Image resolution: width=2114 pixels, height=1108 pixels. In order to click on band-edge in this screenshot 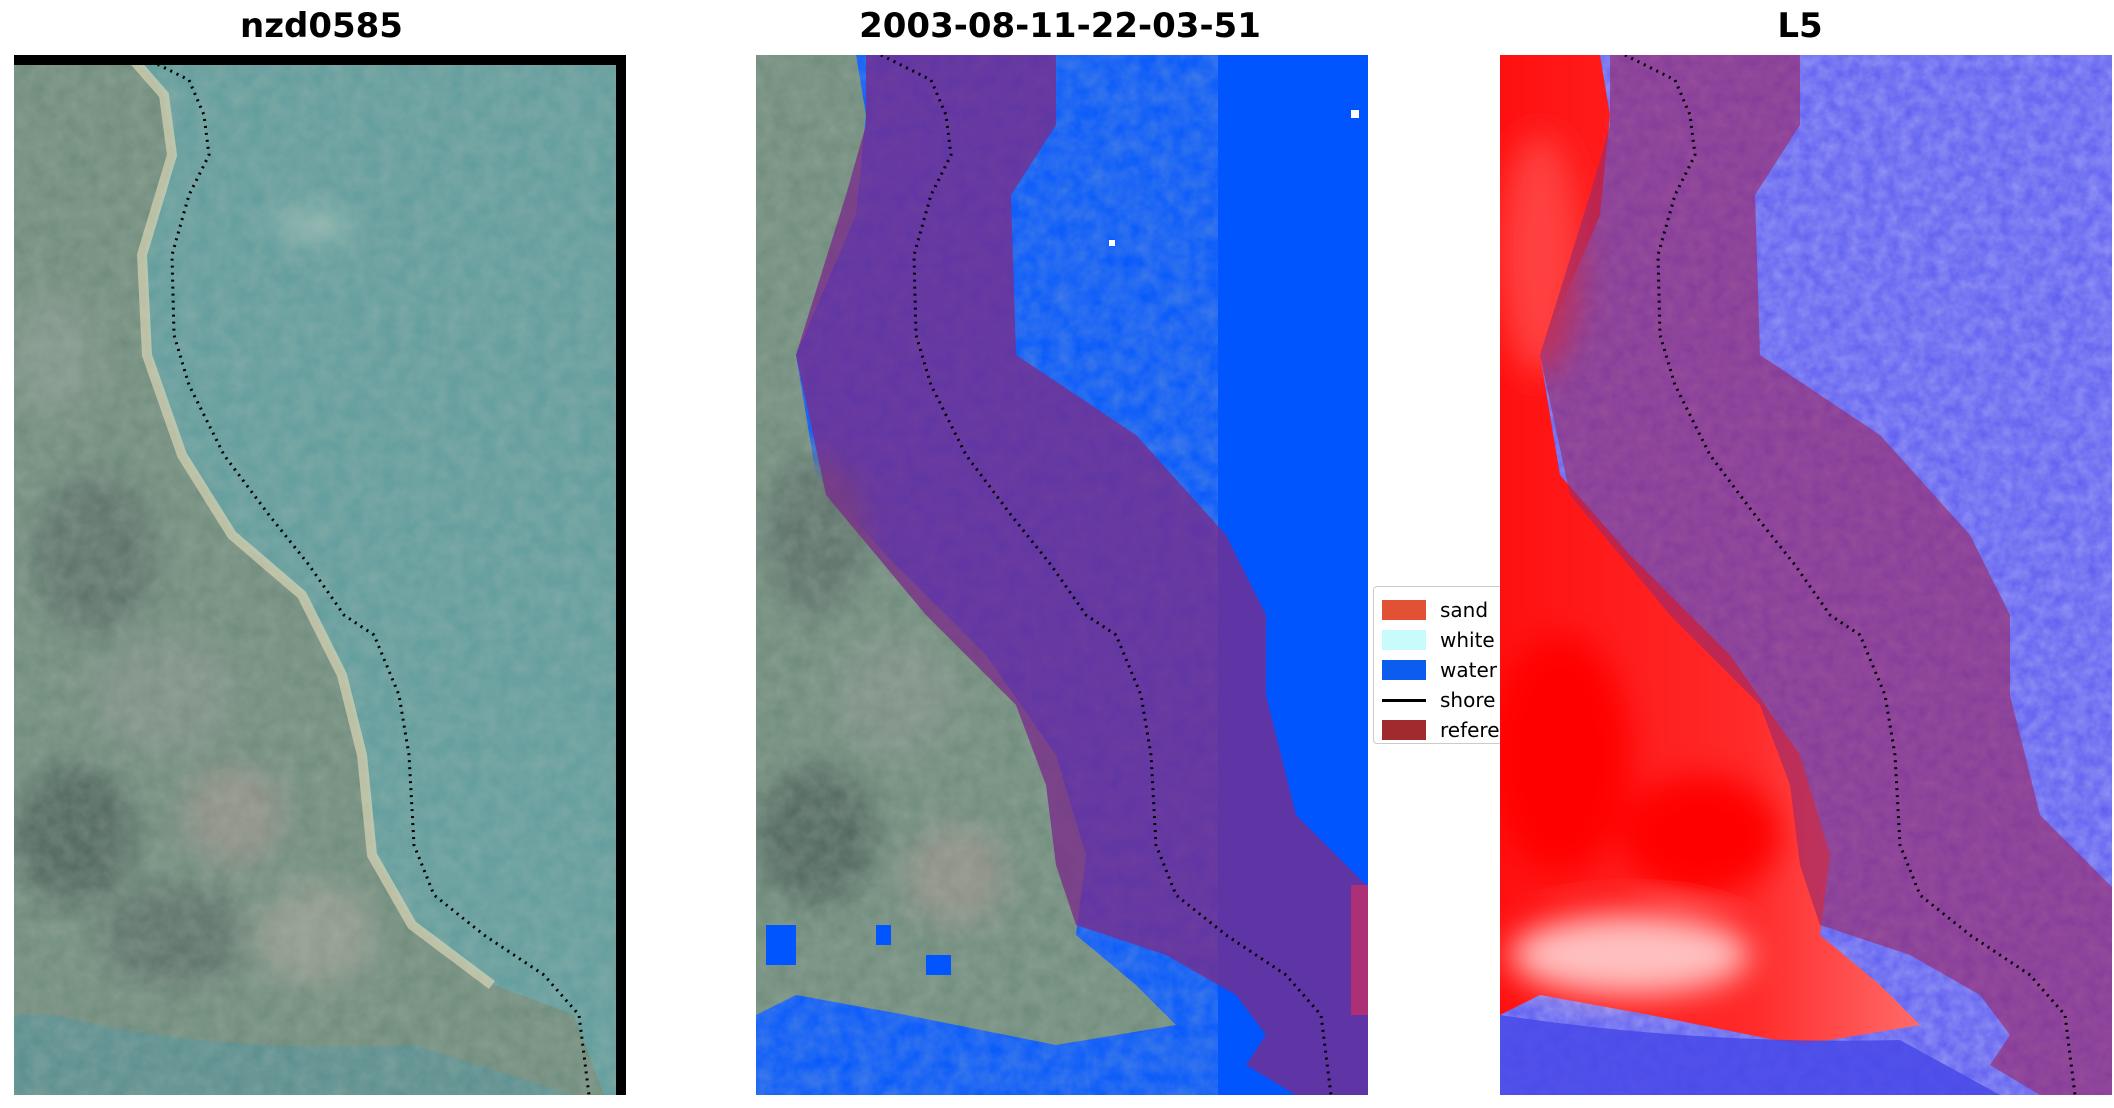, I will do `click(1359, 950)`.